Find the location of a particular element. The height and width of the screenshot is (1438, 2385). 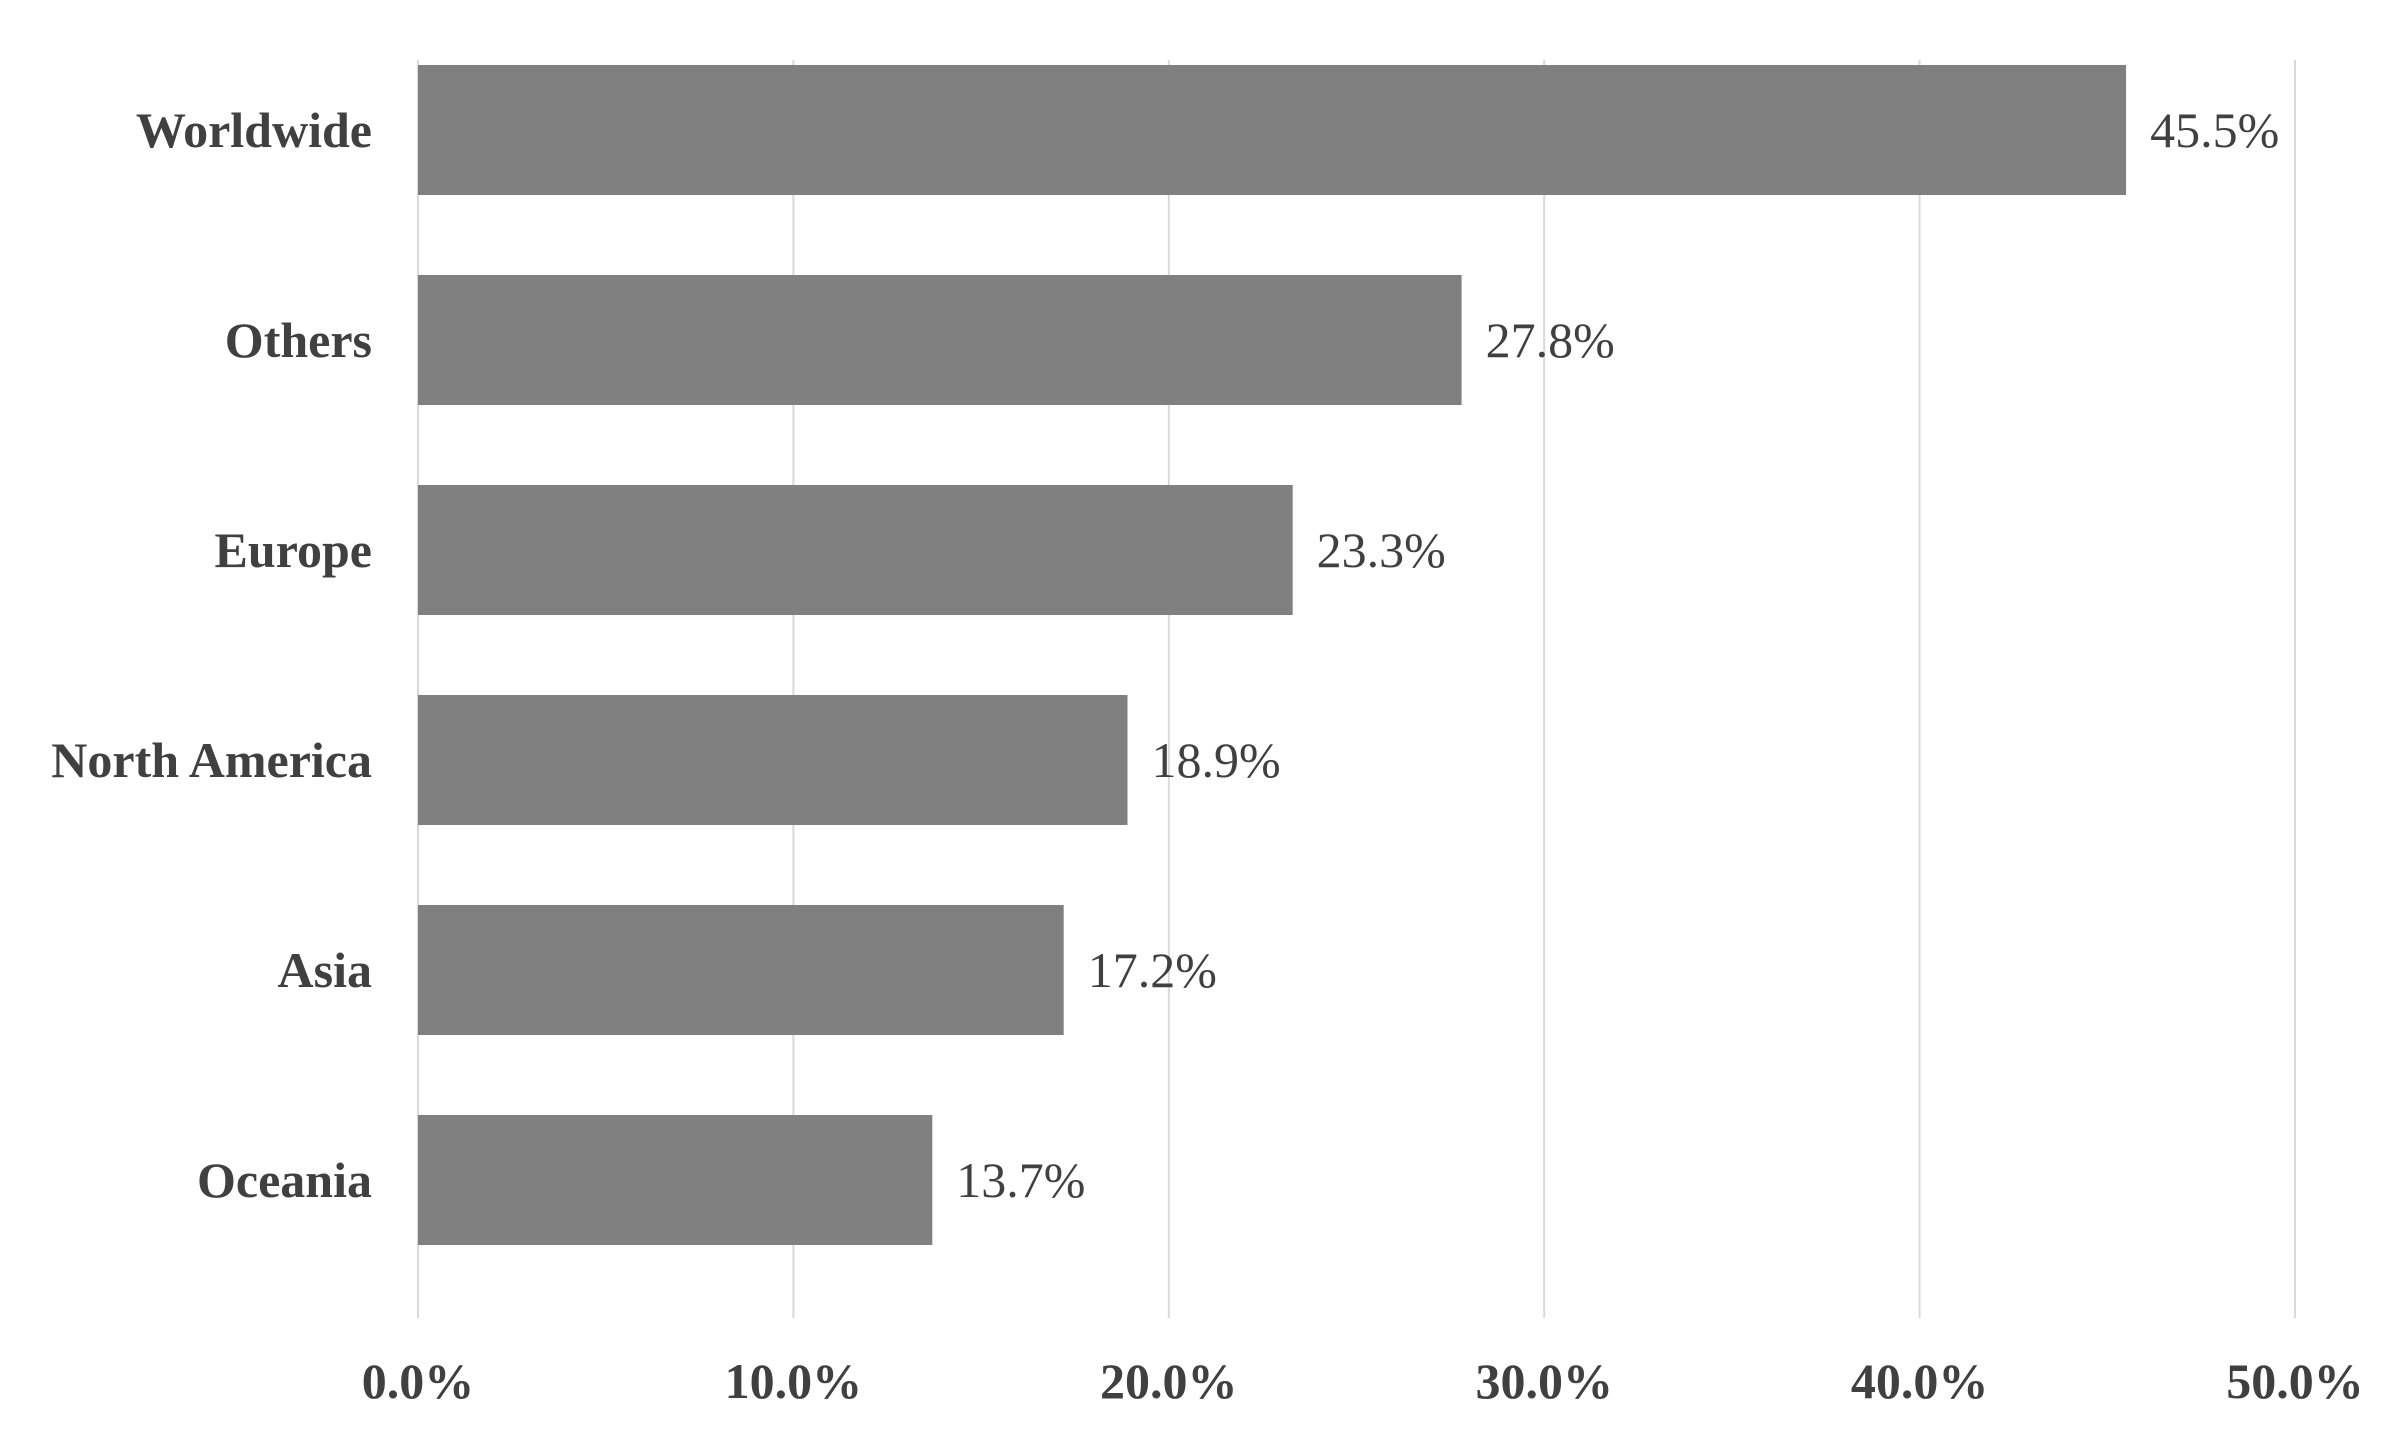

x-tick-label-1: 10.0% is located at coordinates (794, 1381).